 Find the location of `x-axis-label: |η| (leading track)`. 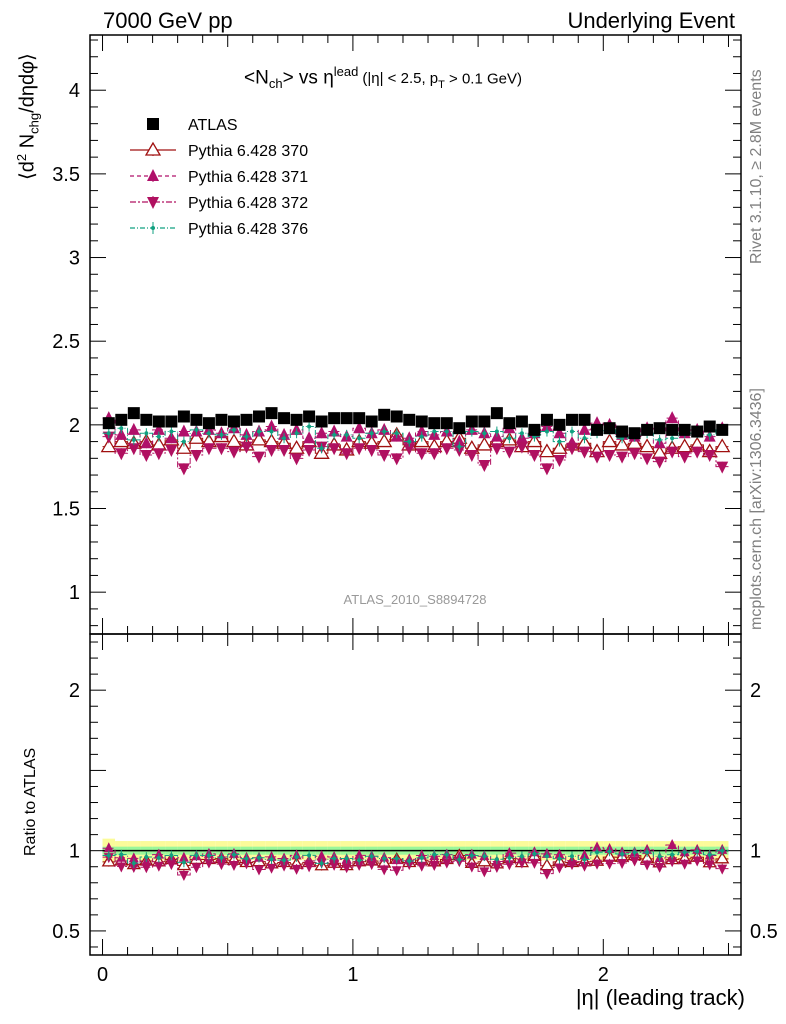

x-axis-label: |η| (leading track) is located at coordinates (660, 997).